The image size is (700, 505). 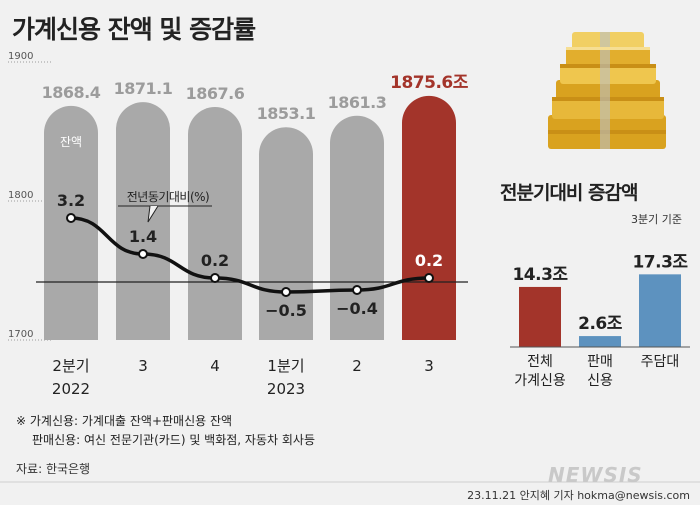 What do you see at coordinates (578, 495) in the screenshot?
I see `credit: 23.11.21 안지혜 기자 hokma@newsis.com` at bounding box center [578, 495].